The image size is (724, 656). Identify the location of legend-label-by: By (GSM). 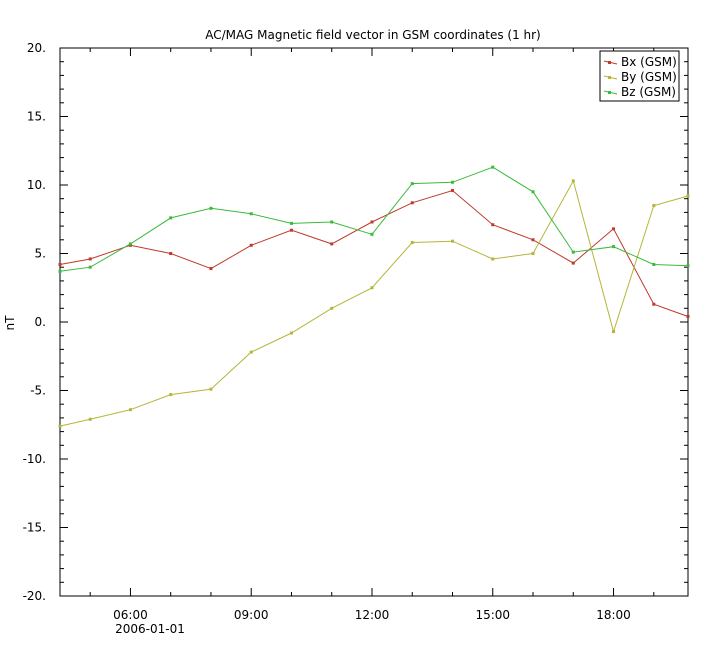
(649, 77).